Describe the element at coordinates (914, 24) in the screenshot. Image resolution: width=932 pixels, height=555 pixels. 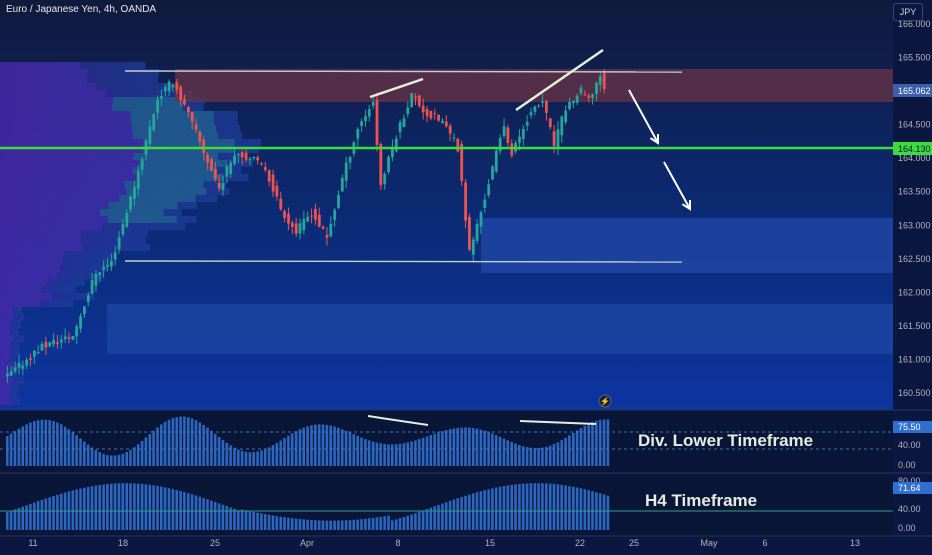
I see `price-tick-label: 166.000` at that location.